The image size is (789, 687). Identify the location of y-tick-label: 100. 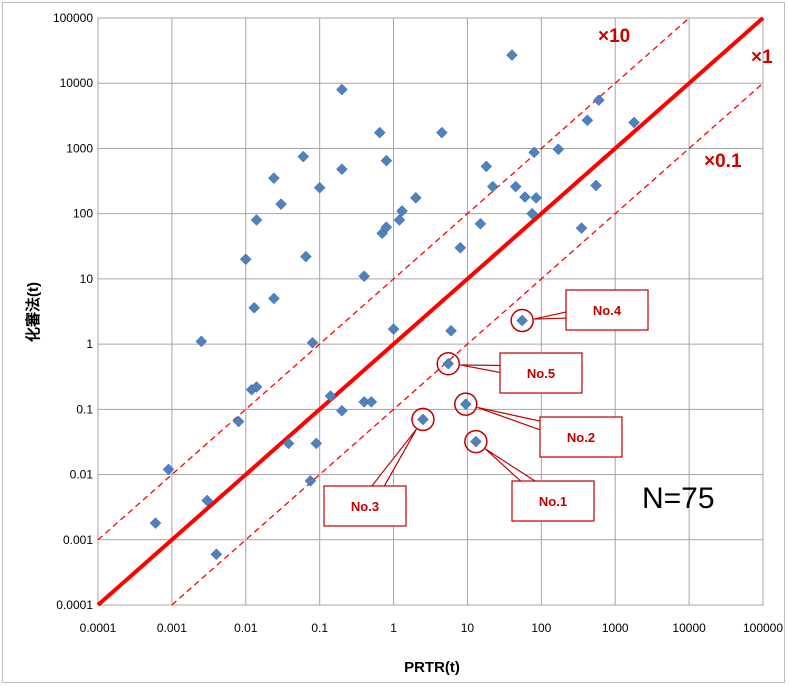
(83, 214).